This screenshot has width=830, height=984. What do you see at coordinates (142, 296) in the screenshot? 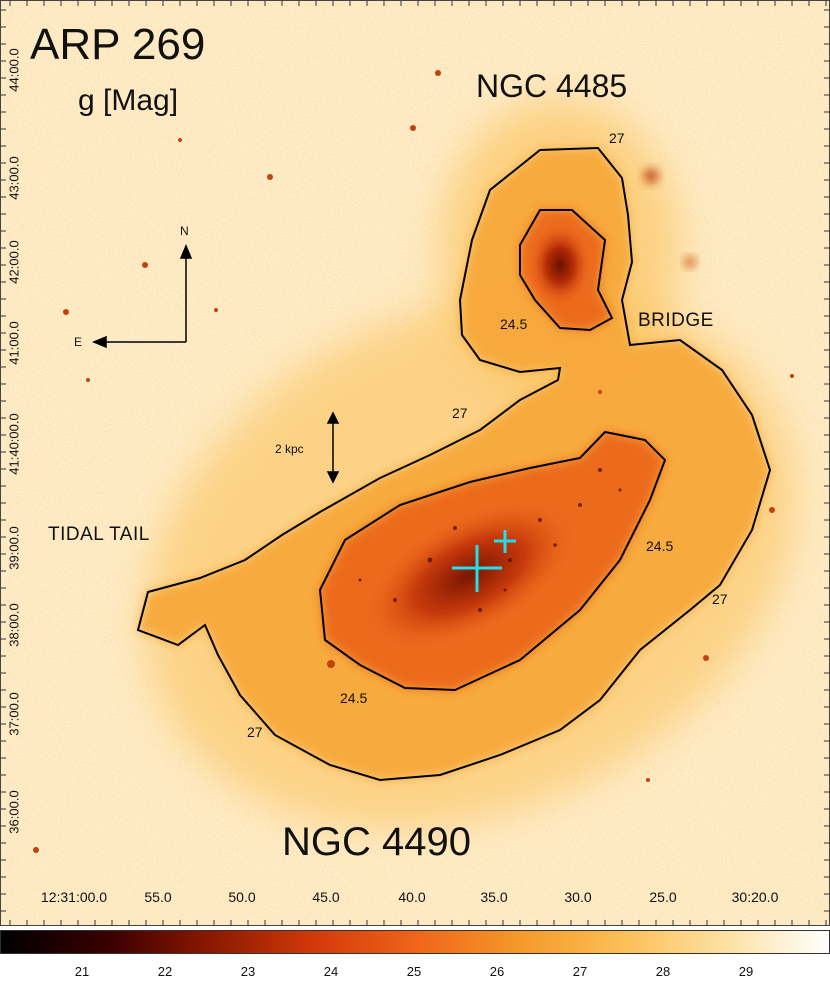
I see `compass-arrows` at bounding box center [142, 296].